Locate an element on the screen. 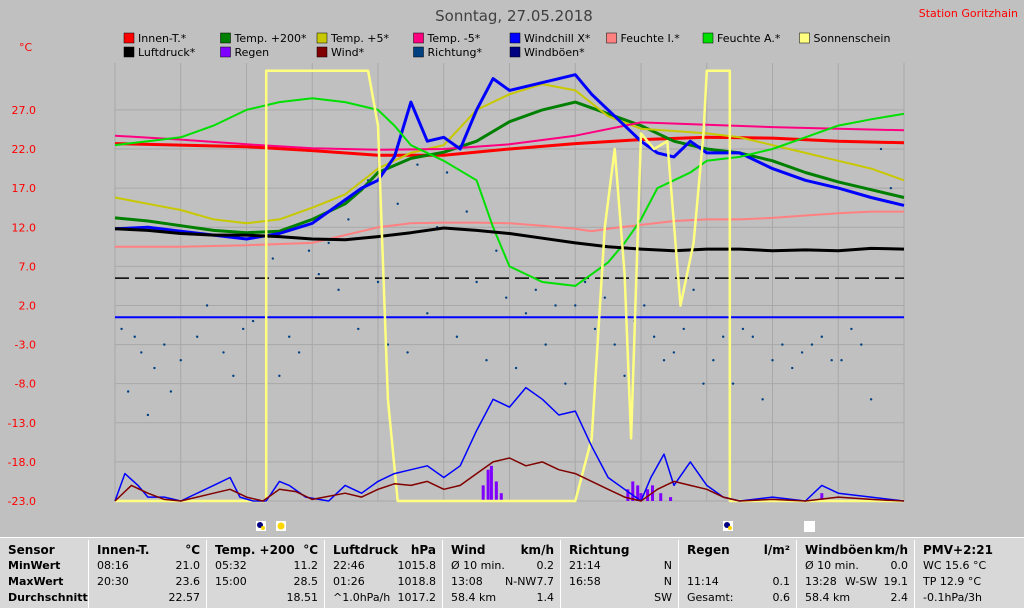 The width and height of the screenshot is (1024, 608). stats-header-unit: km/h is located at coordinates (537, 550).